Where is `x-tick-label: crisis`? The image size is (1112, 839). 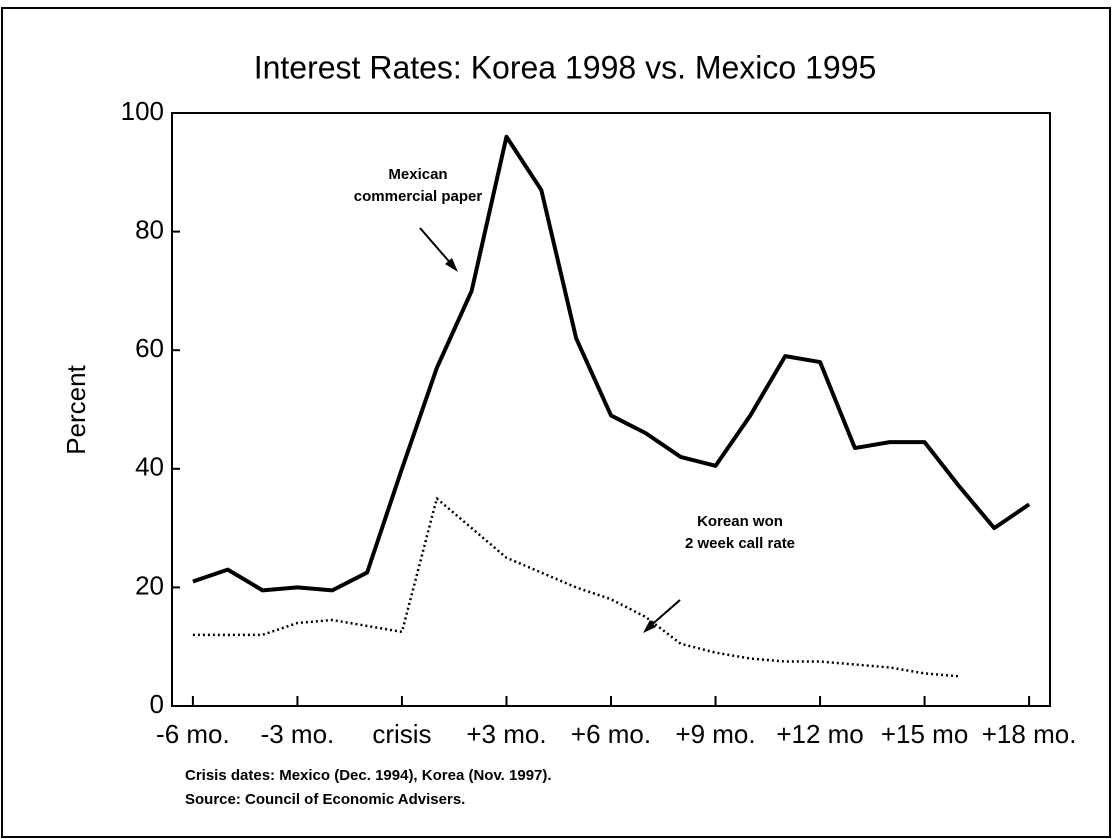
x-tick-label: crisis is located at coordinates (401, 734).